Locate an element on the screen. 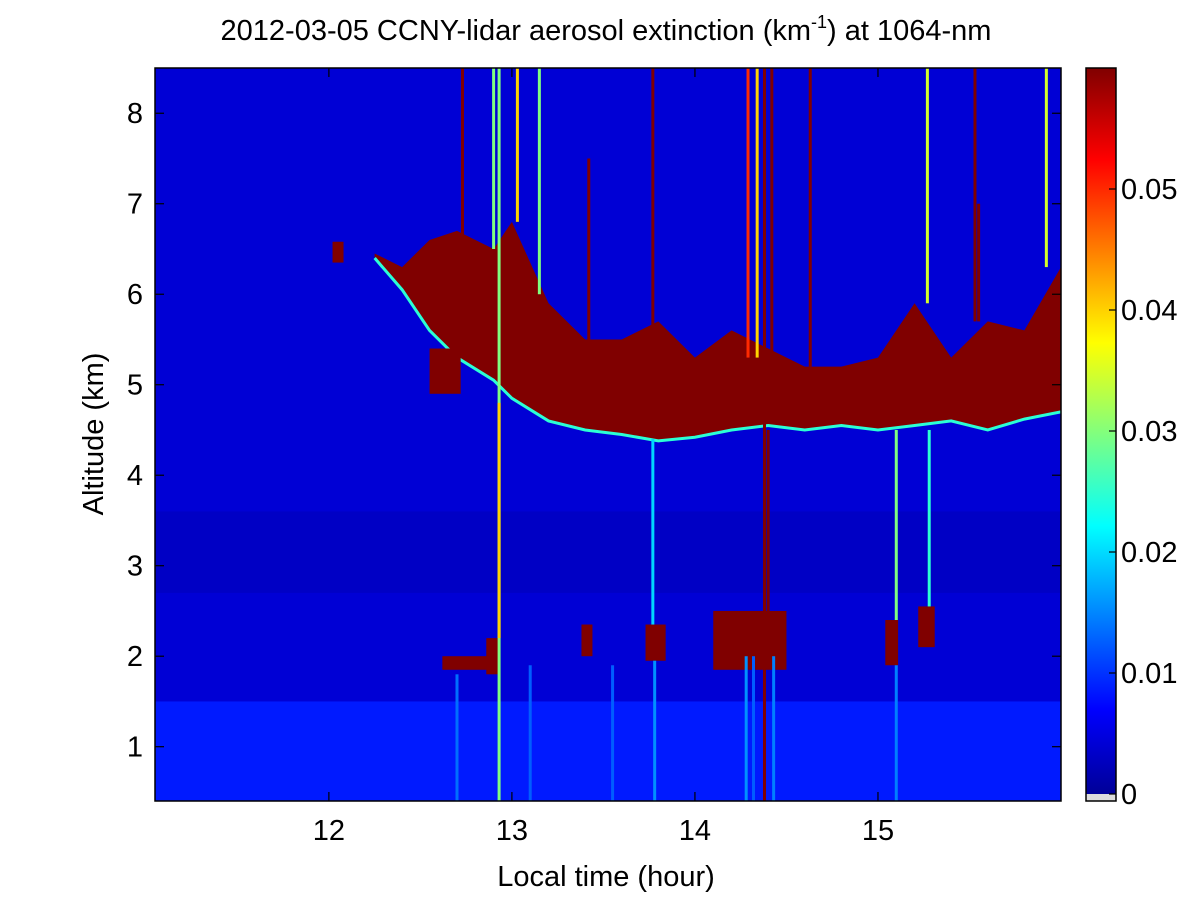 The image size is (1200, 901). x-axis-label: Local time (hour) is located at coordinates (606, 877).